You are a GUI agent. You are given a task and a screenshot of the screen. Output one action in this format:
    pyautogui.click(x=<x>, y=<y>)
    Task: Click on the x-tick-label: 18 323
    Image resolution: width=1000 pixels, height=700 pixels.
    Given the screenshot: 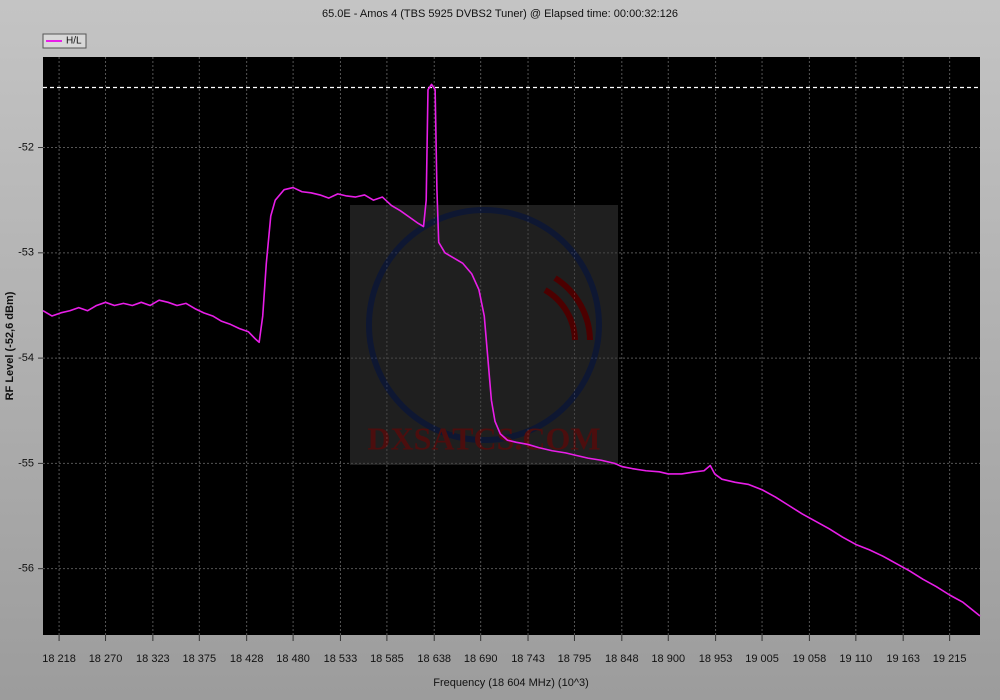 What is the action you would take?
    pyautogui.click(x=153, y=659)
    